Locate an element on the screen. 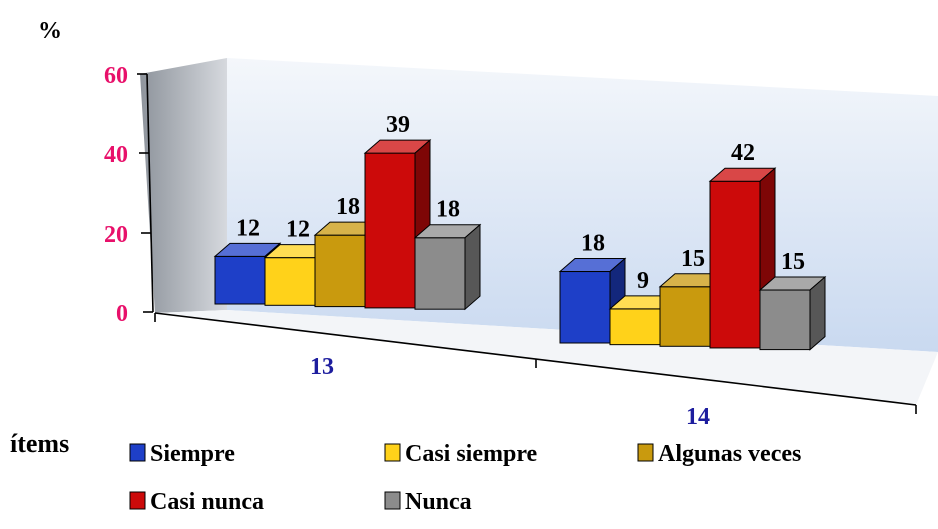 This screenshot has width=938, height=529. legend-item: Casi siempre is located at coordinates (461, 454).